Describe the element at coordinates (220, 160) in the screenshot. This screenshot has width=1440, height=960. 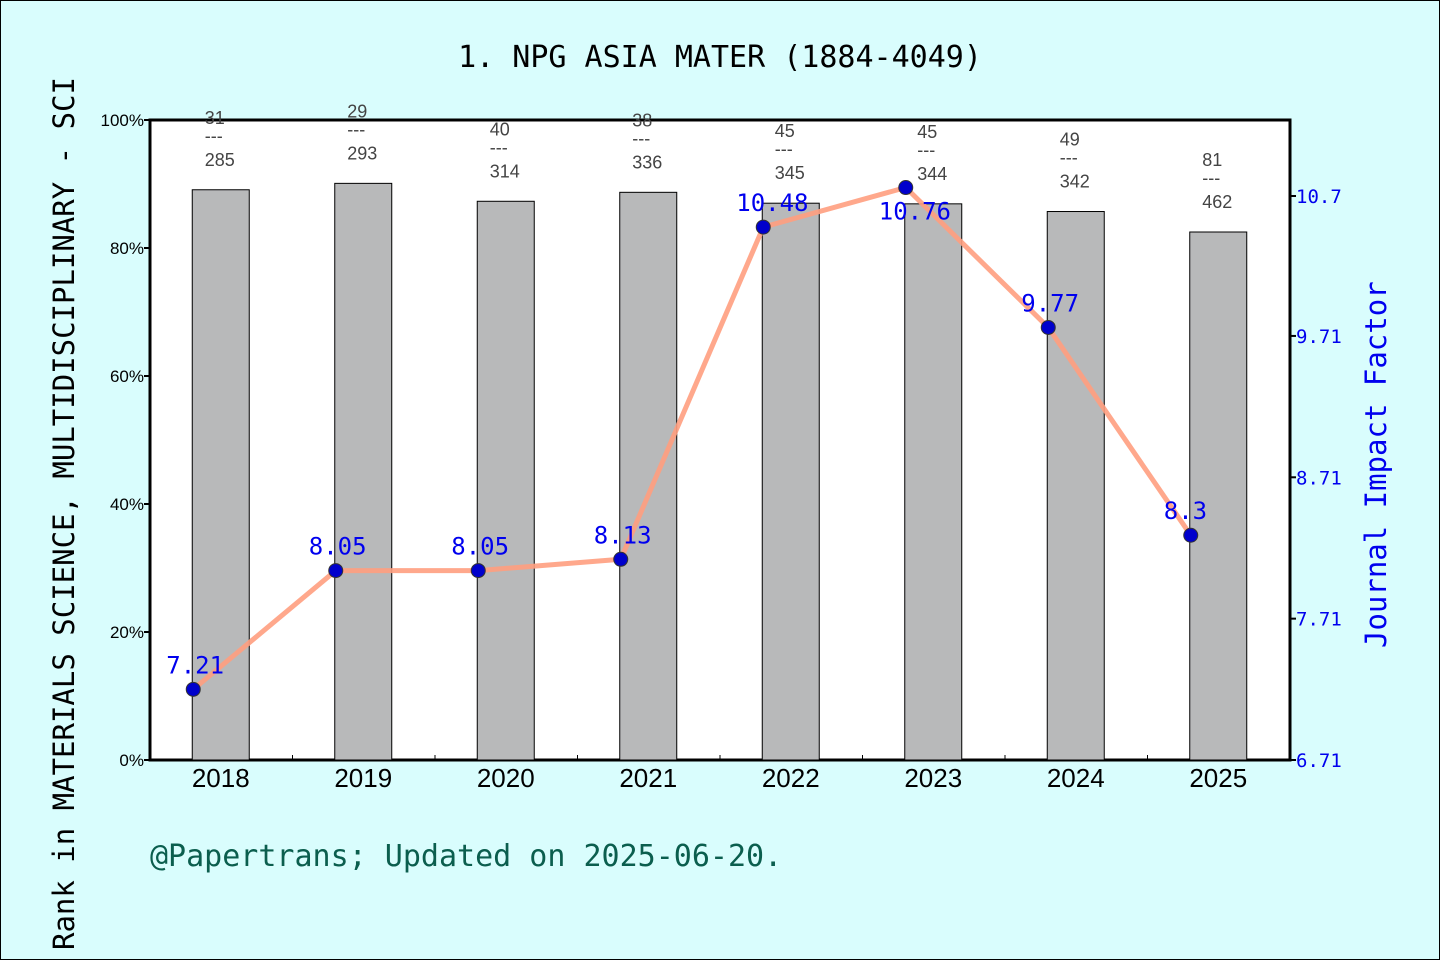
I see `total-label: 285` at that location.